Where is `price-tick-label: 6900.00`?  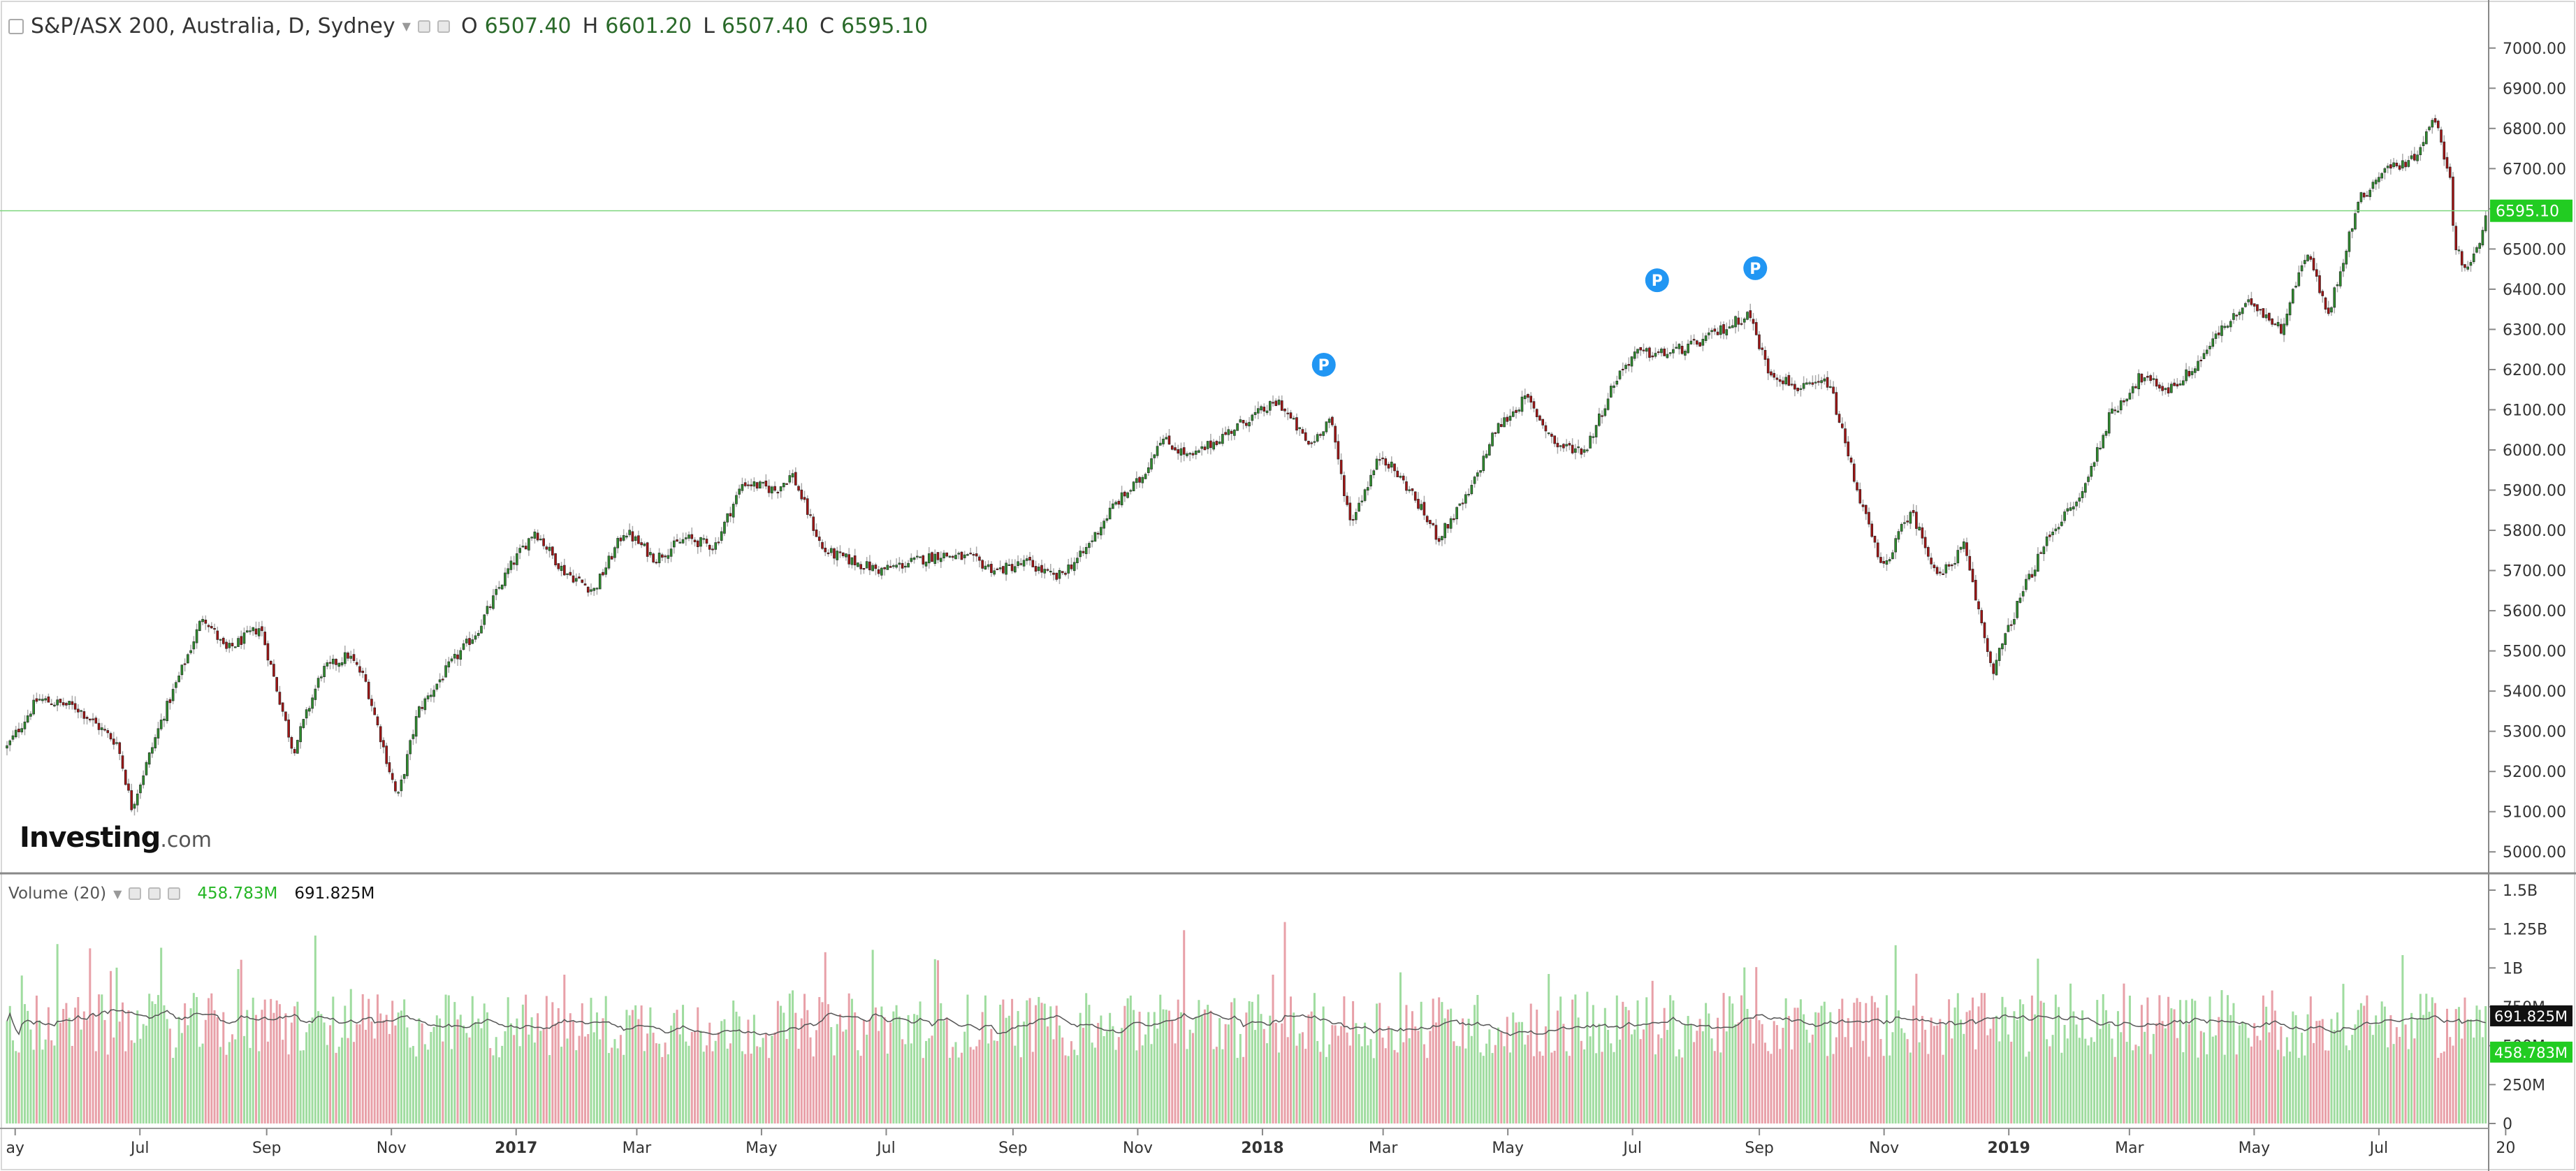 price-tick-label: 6900.00 is located at coordinates (2534, 89).